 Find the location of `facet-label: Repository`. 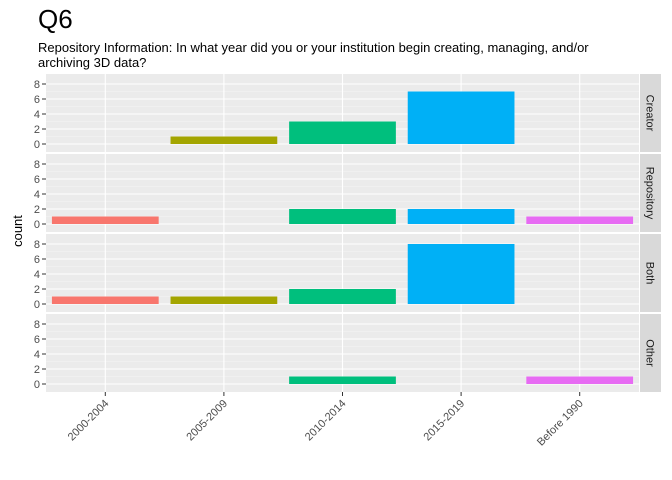

facet-label: Repository is located at coordinates (650, 193).